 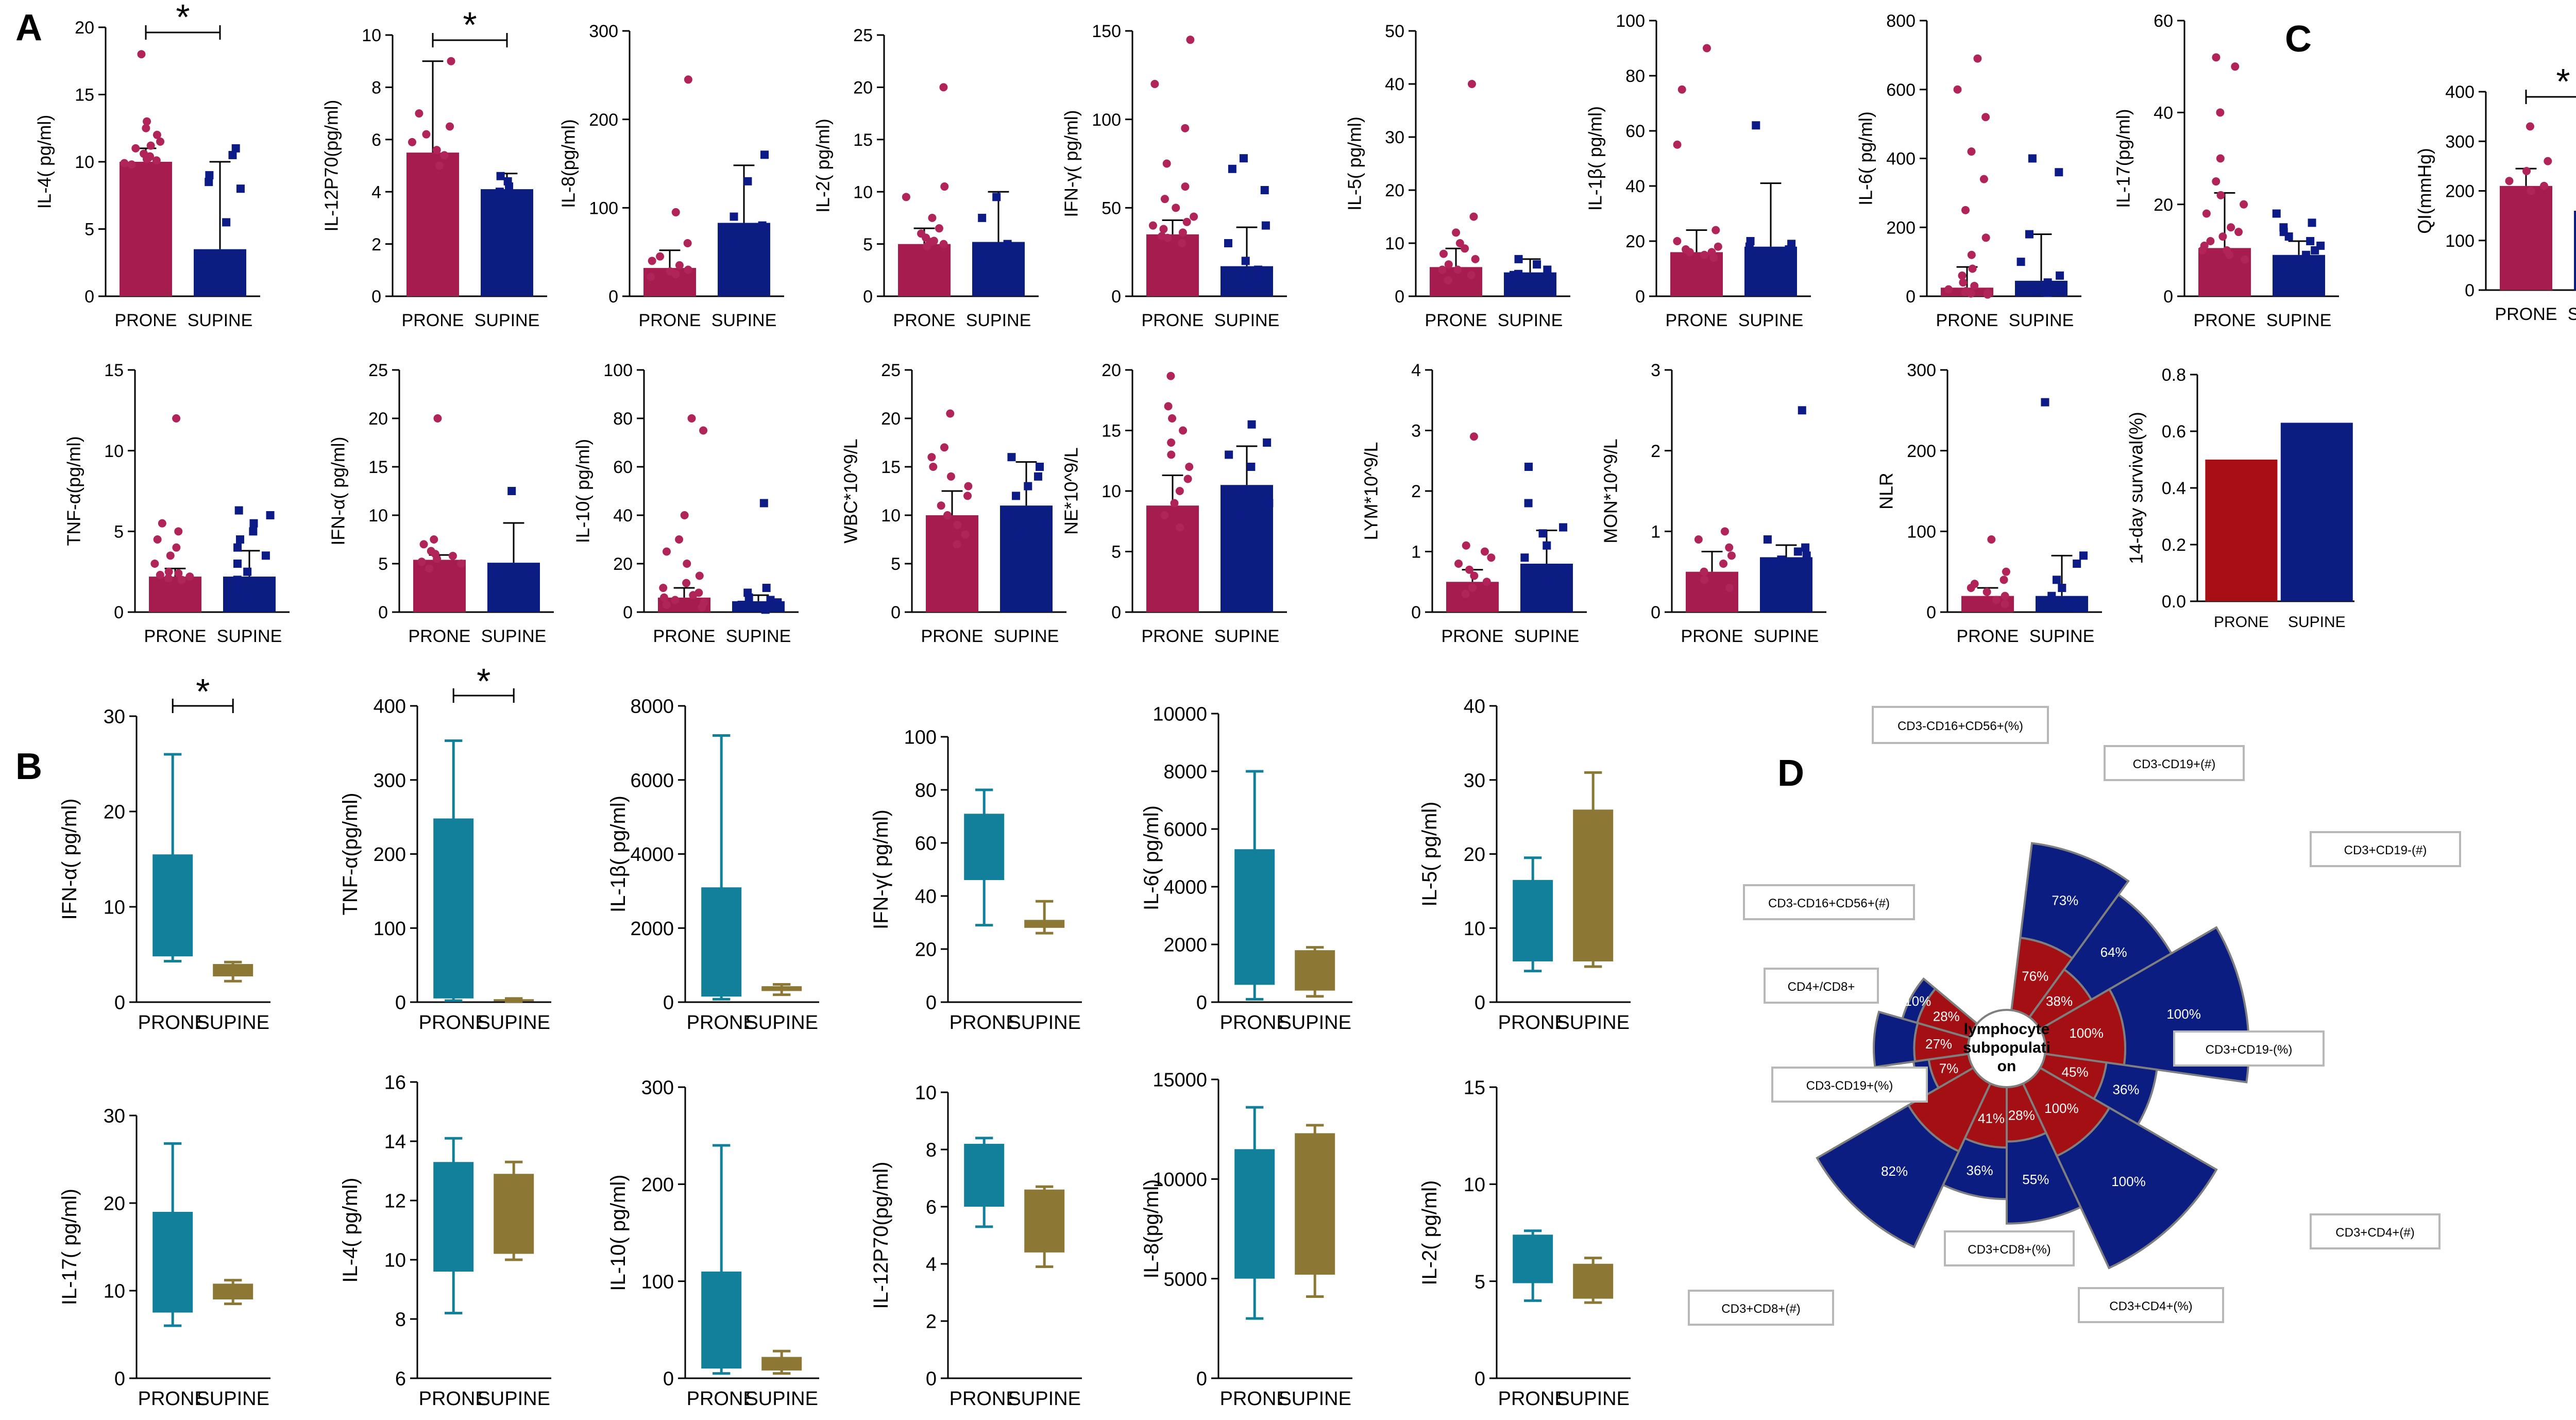 I want to click on panelA-chart-6-y-tick-label: 0, so click(x=1399, y=297).